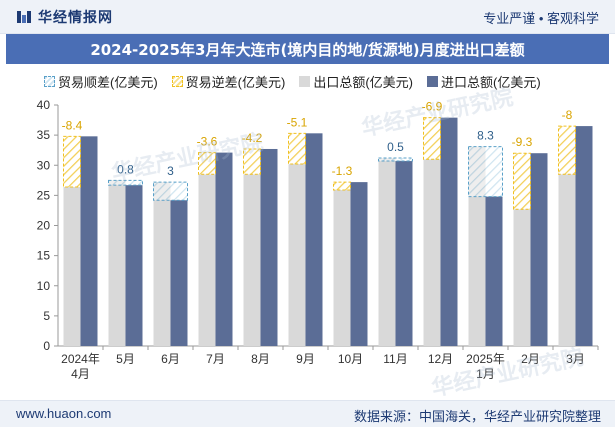 The height and width of the screenshot is (427, 615). I want to click on y-tick-label: 40, so click(44, 105).